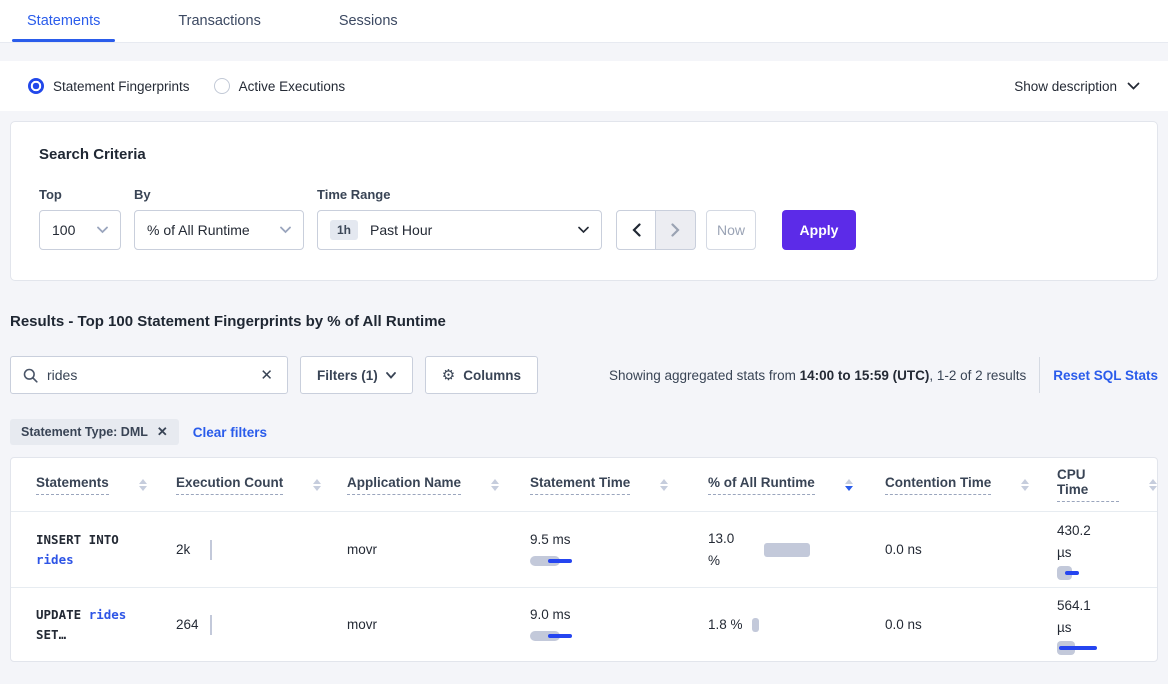 The image size is (1168, 684). Describe the element at coordinates (92, 154) in the screenshot. I see `search-criteria-title: Search Criteria` at that location.